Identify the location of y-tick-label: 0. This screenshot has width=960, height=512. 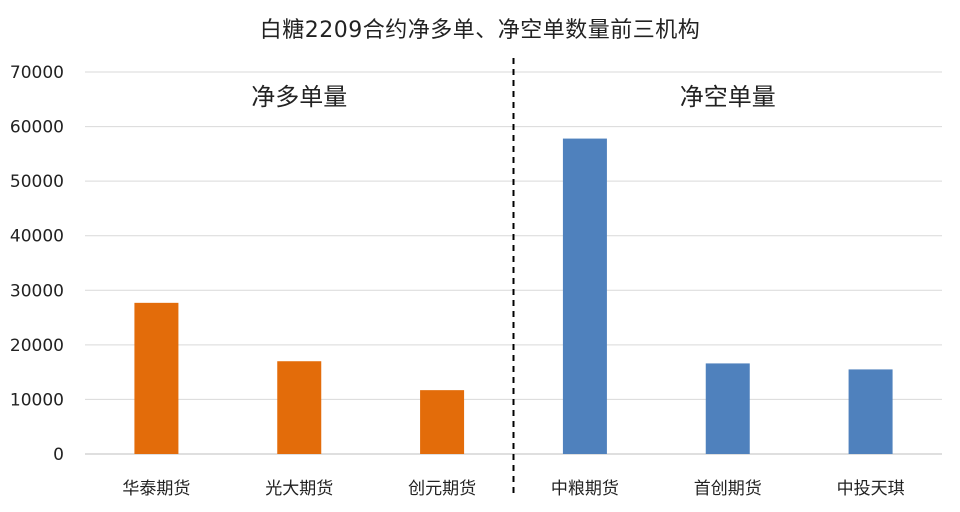
(58, 455).